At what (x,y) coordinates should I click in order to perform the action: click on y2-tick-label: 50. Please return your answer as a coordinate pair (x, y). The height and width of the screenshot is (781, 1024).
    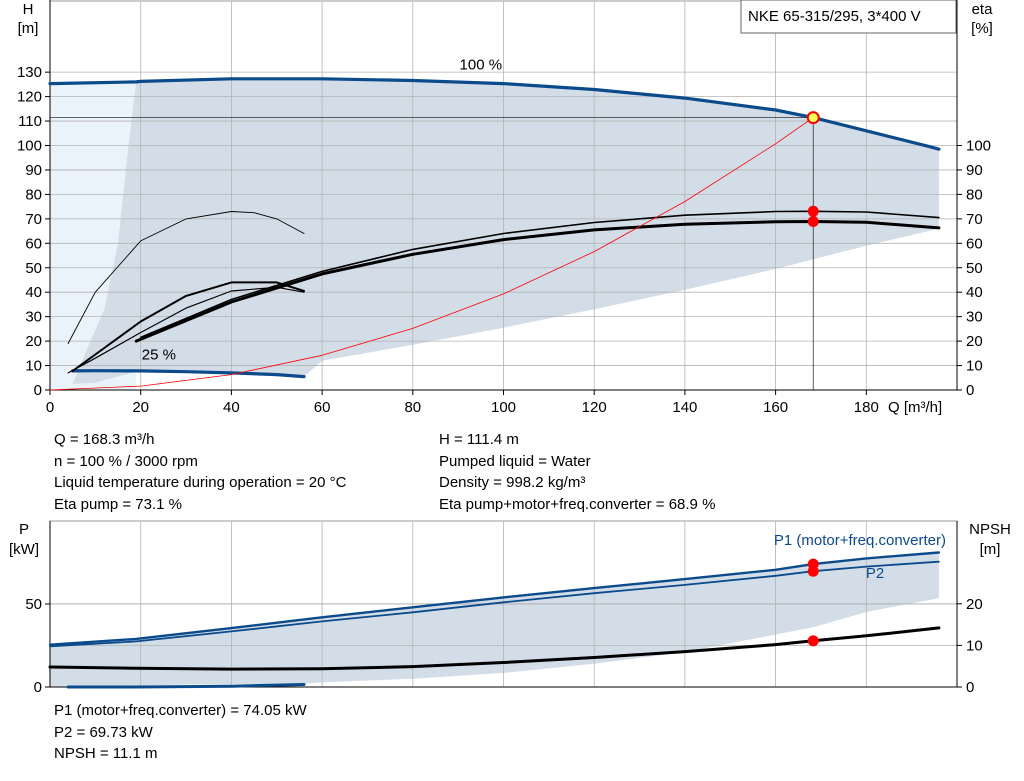
    Looking at the image, I should click on (974, 268).